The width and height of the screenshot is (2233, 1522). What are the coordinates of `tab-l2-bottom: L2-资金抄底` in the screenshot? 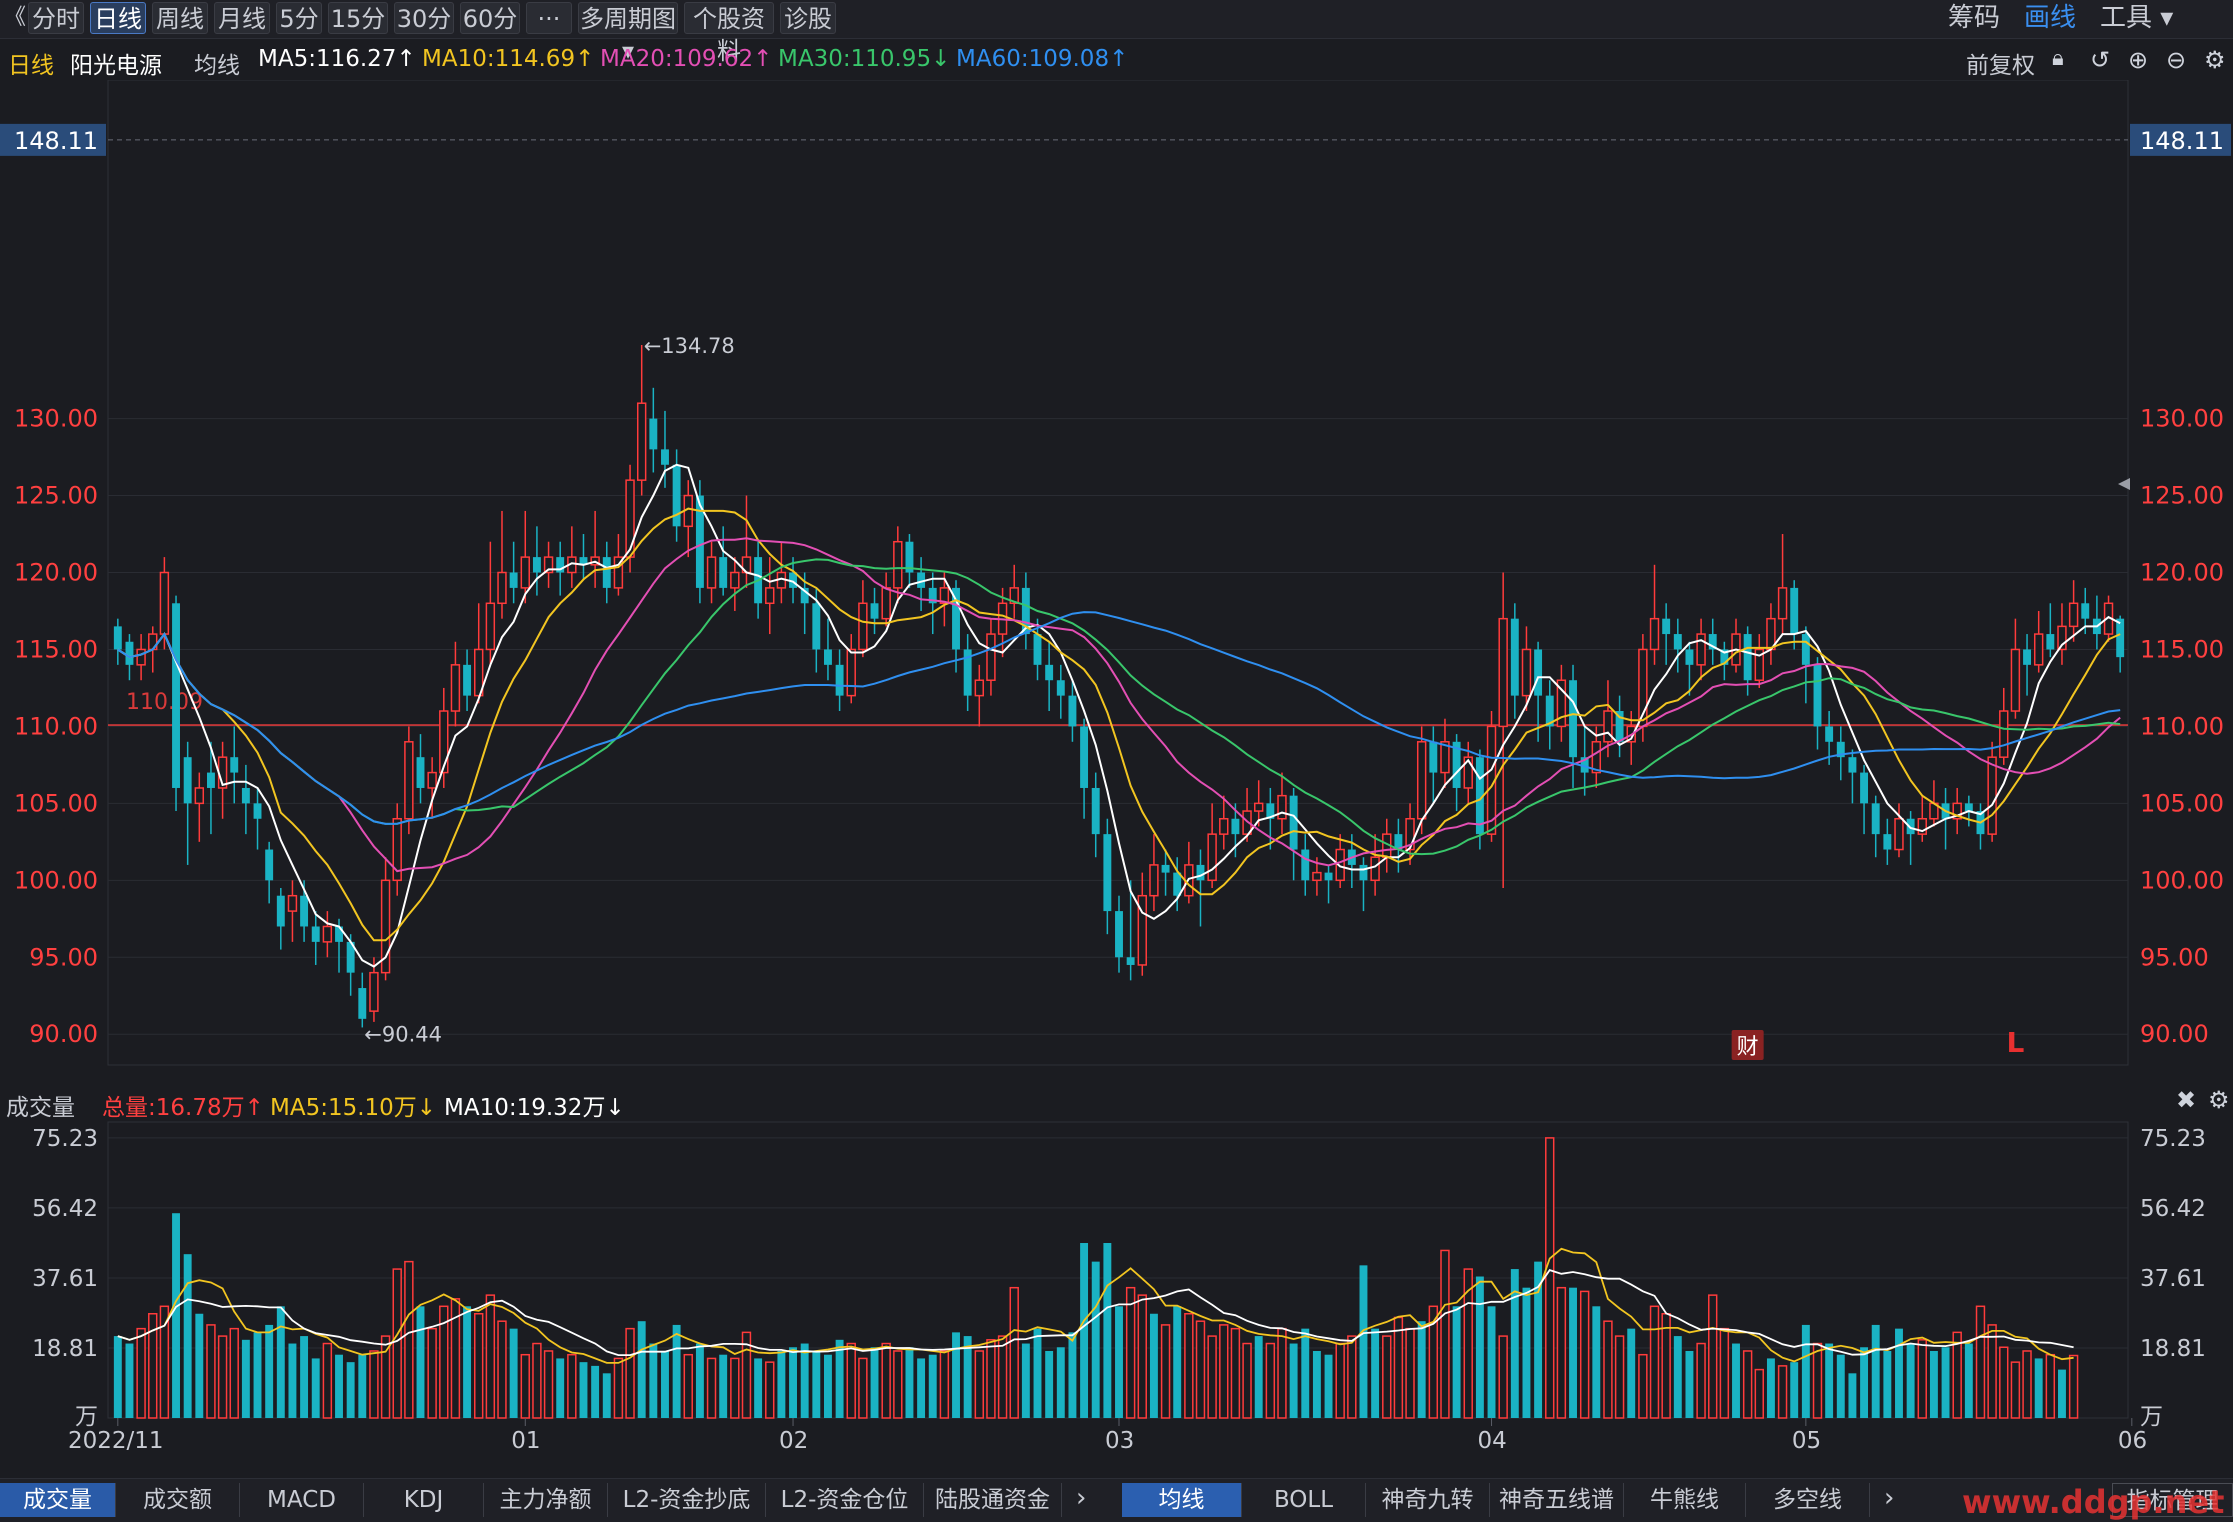 It's located at (687, 1500).